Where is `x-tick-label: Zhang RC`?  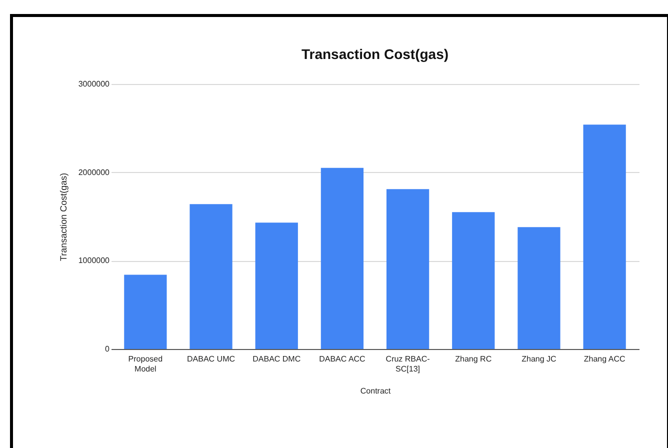 x-tick-label: Zhang RC is located at coordinates (473, 359).